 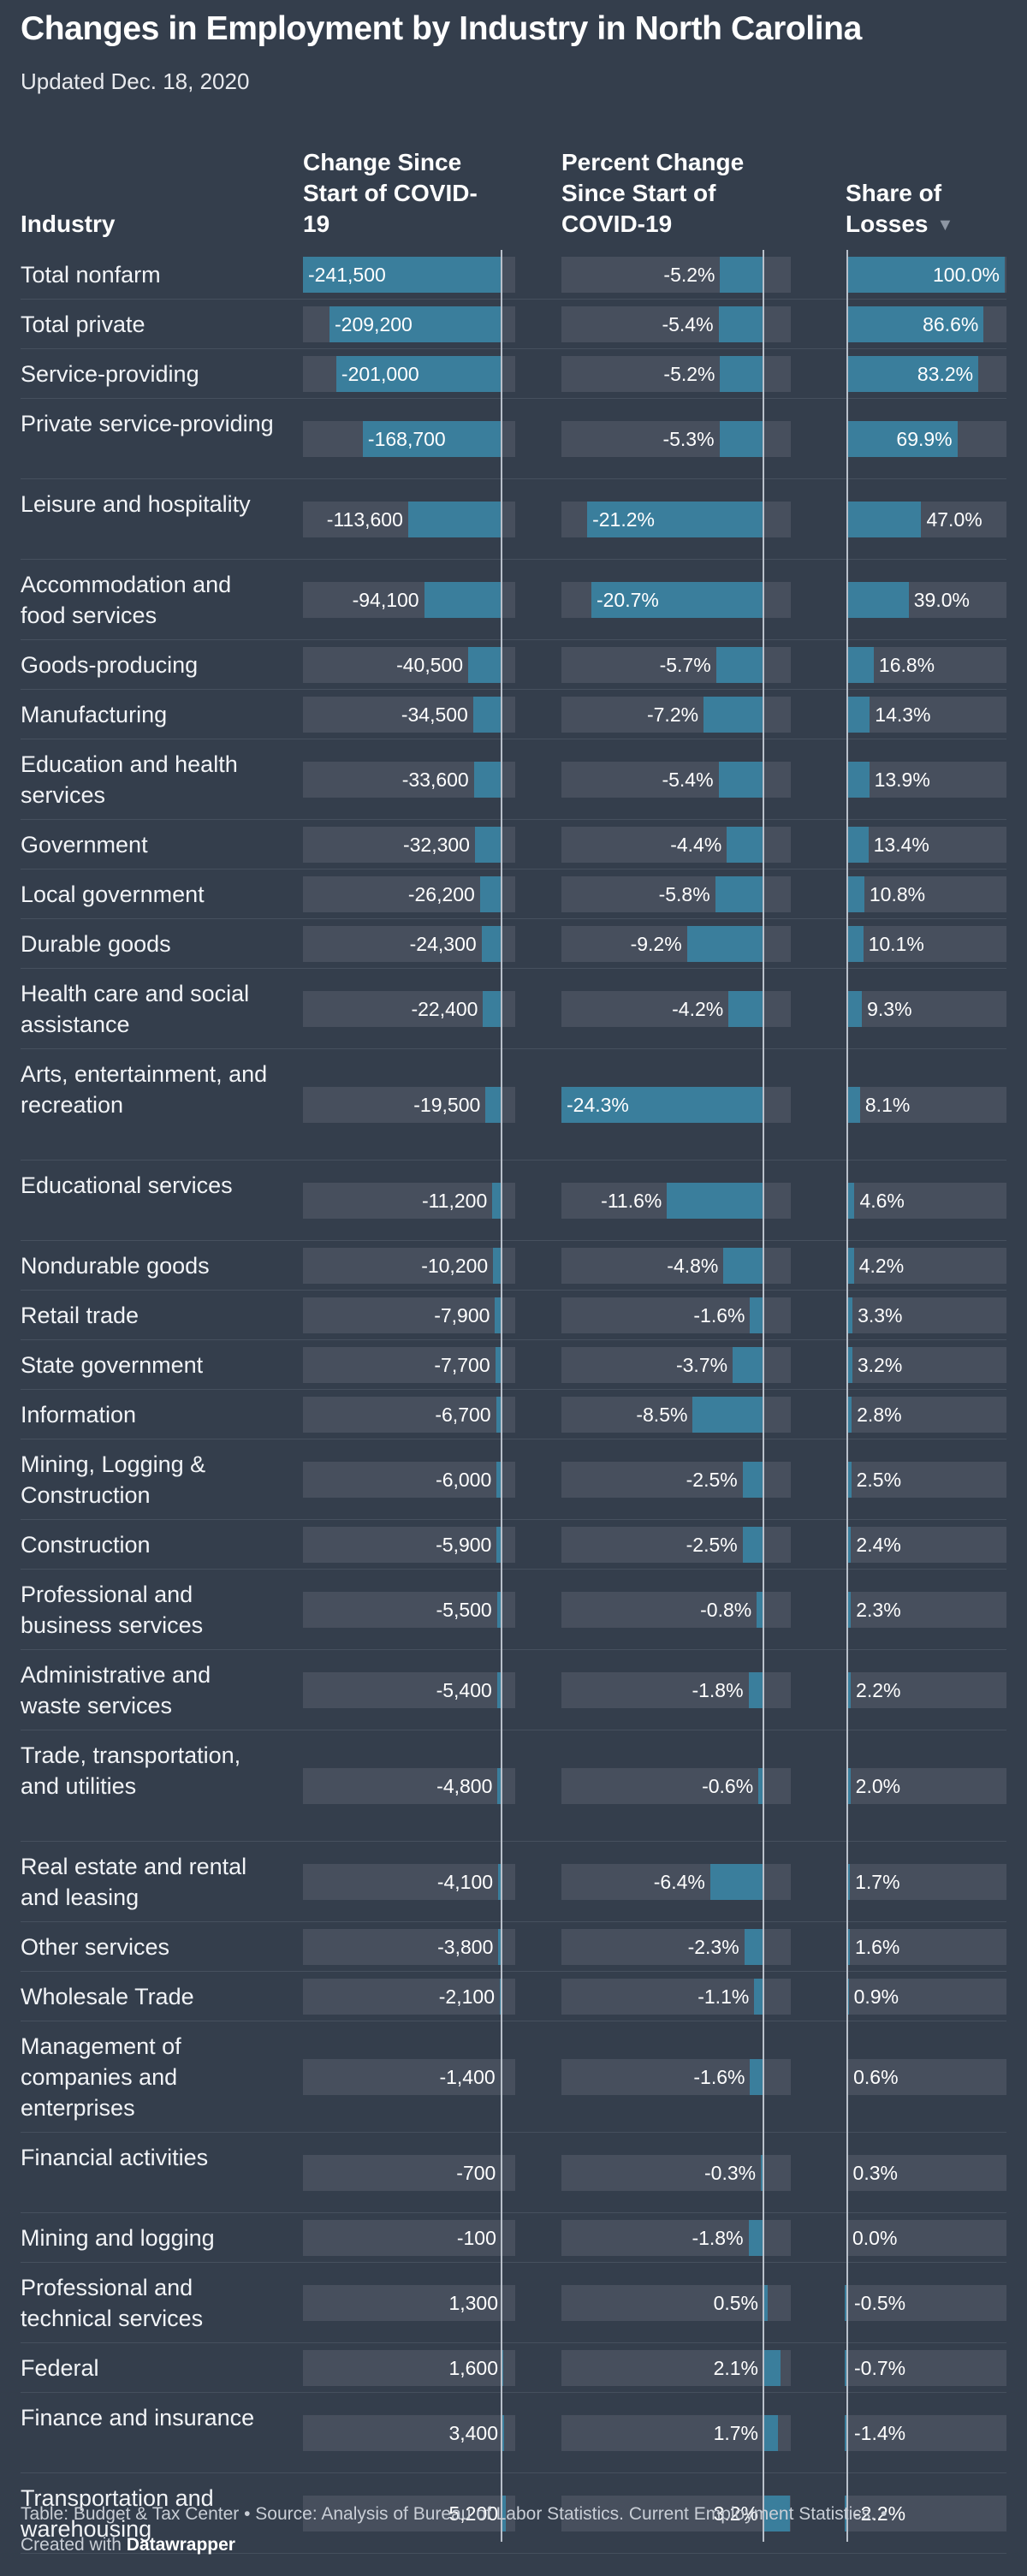 I want to click on industry-label: Service-providing, so click(x=110, y=374).